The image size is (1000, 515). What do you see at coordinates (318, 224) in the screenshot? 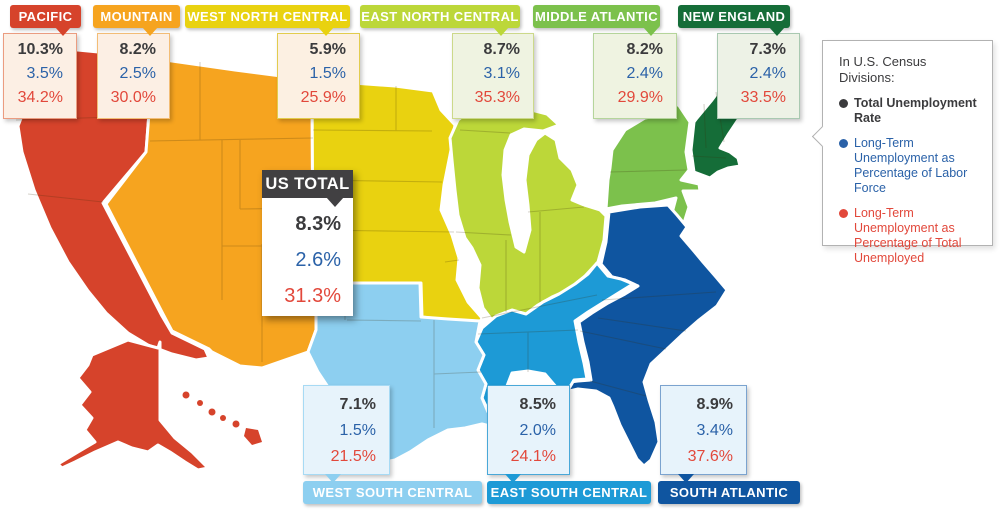
I see `value-total-unemployment: 8.3%` at bounding box center [318, 224].